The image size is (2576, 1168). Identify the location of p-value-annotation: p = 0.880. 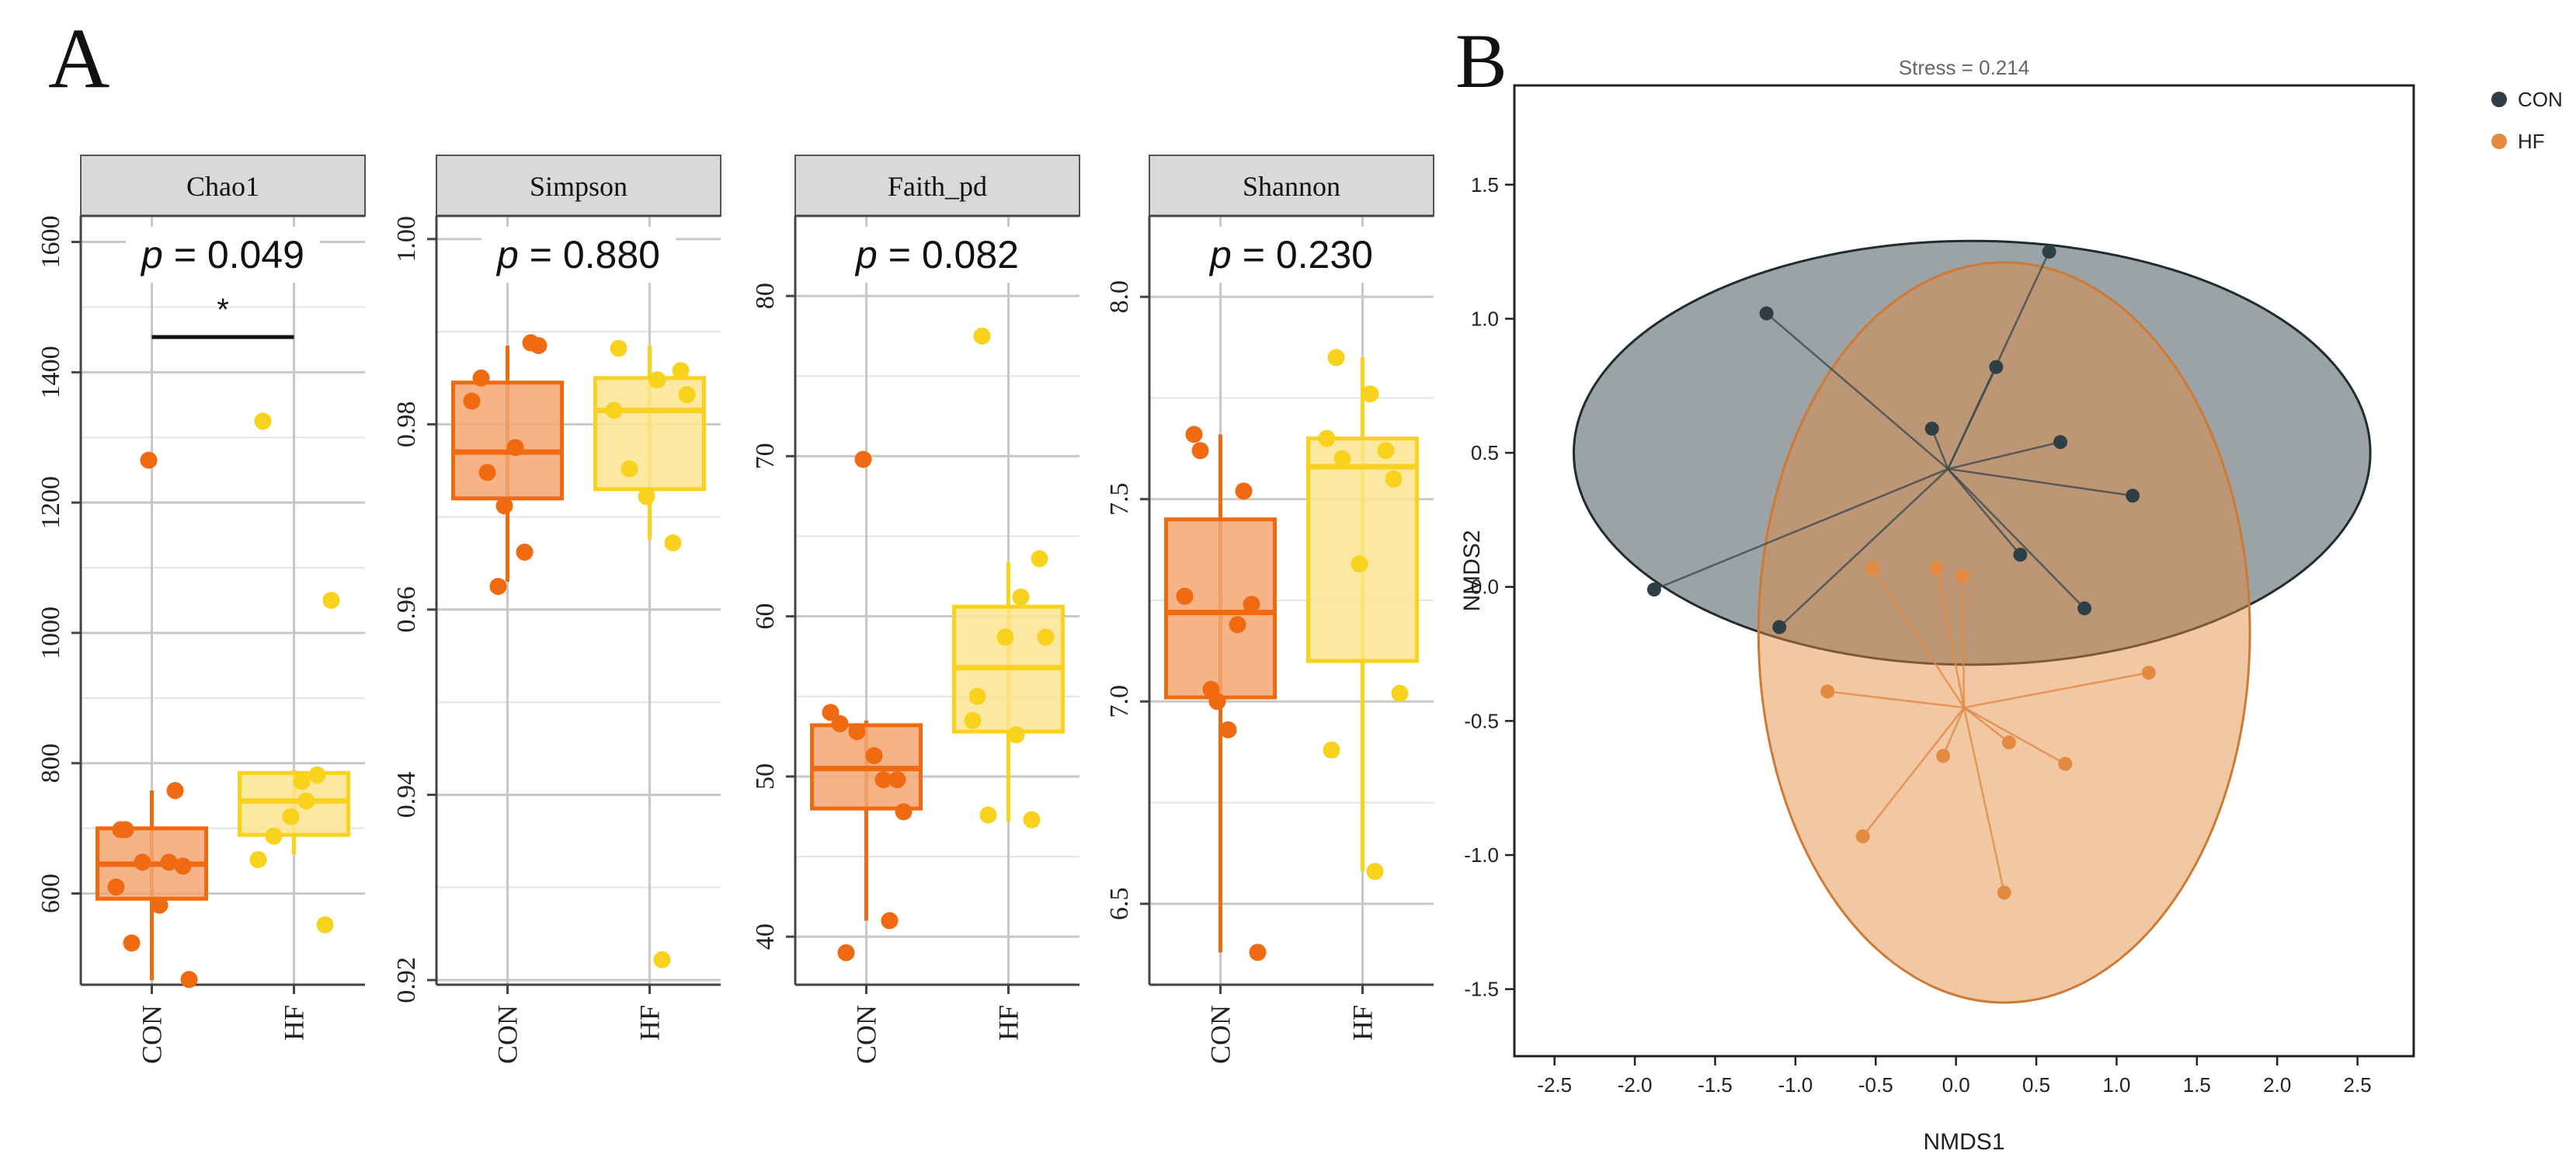
(577, 254).